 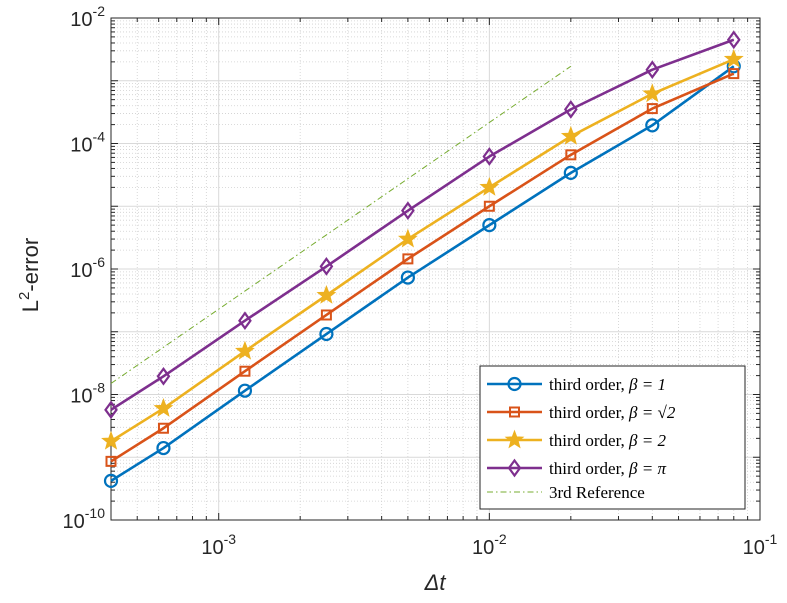 I want to click on legend-label-math: β = π, so click(x=647, y=468).